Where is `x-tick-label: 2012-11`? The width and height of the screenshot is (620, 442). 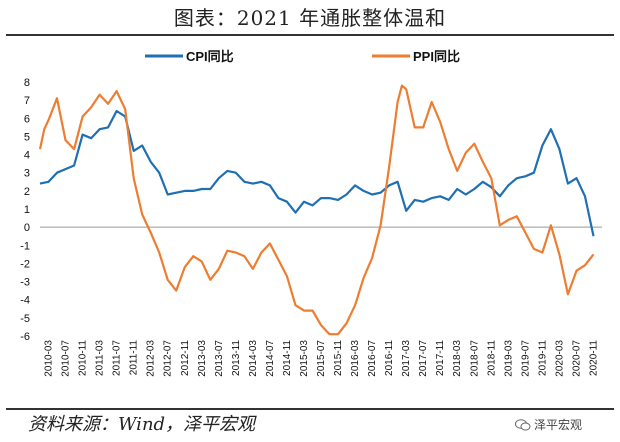 x-tick-label: 2012-11 is located at coordinates (185, 358).